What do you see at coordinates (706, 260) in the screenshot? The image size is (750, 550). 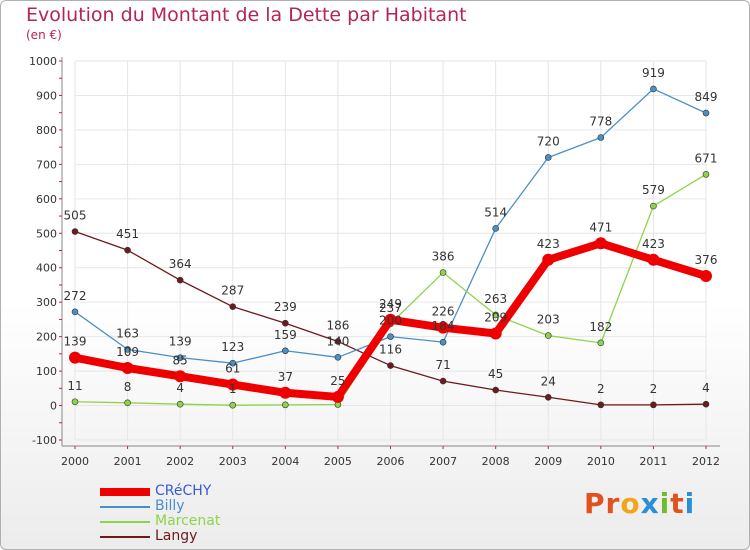 I see `data-label: 376` at bounding box center [706, 260].